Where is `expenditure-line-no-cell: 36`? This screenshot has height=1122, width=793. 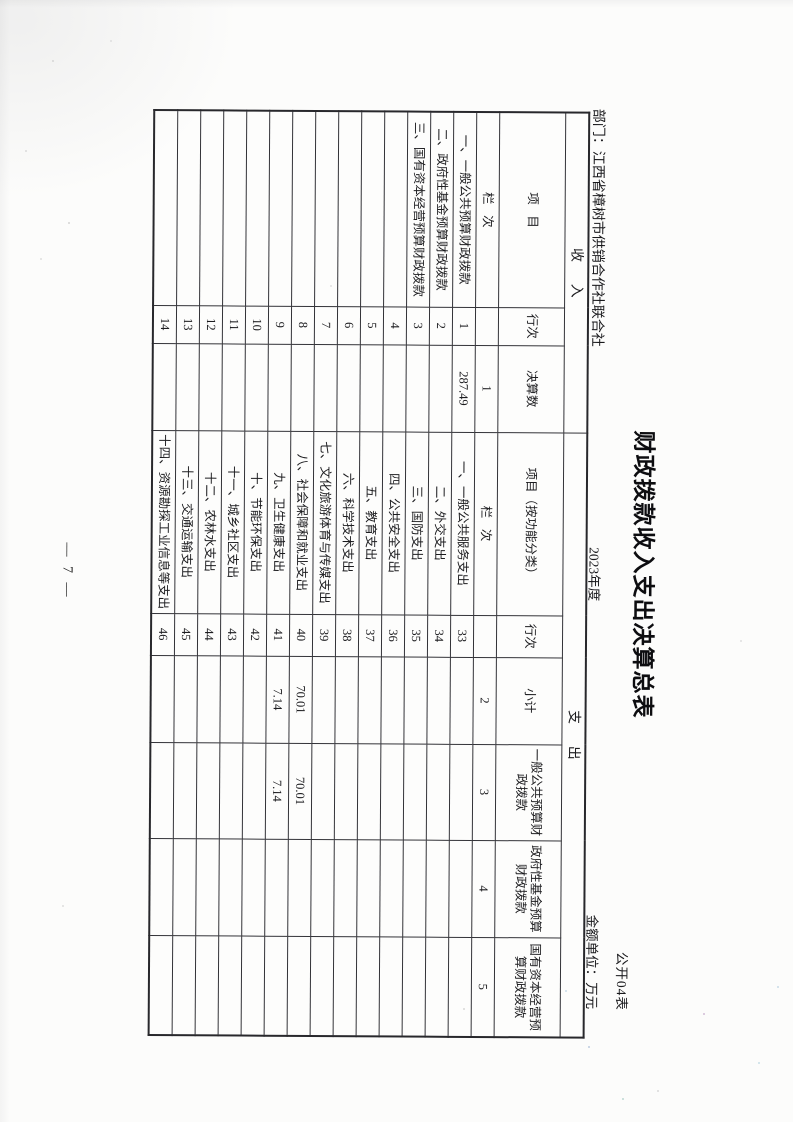 expenditure-line-no-cell: 36 is located at coordinates (392, 635).